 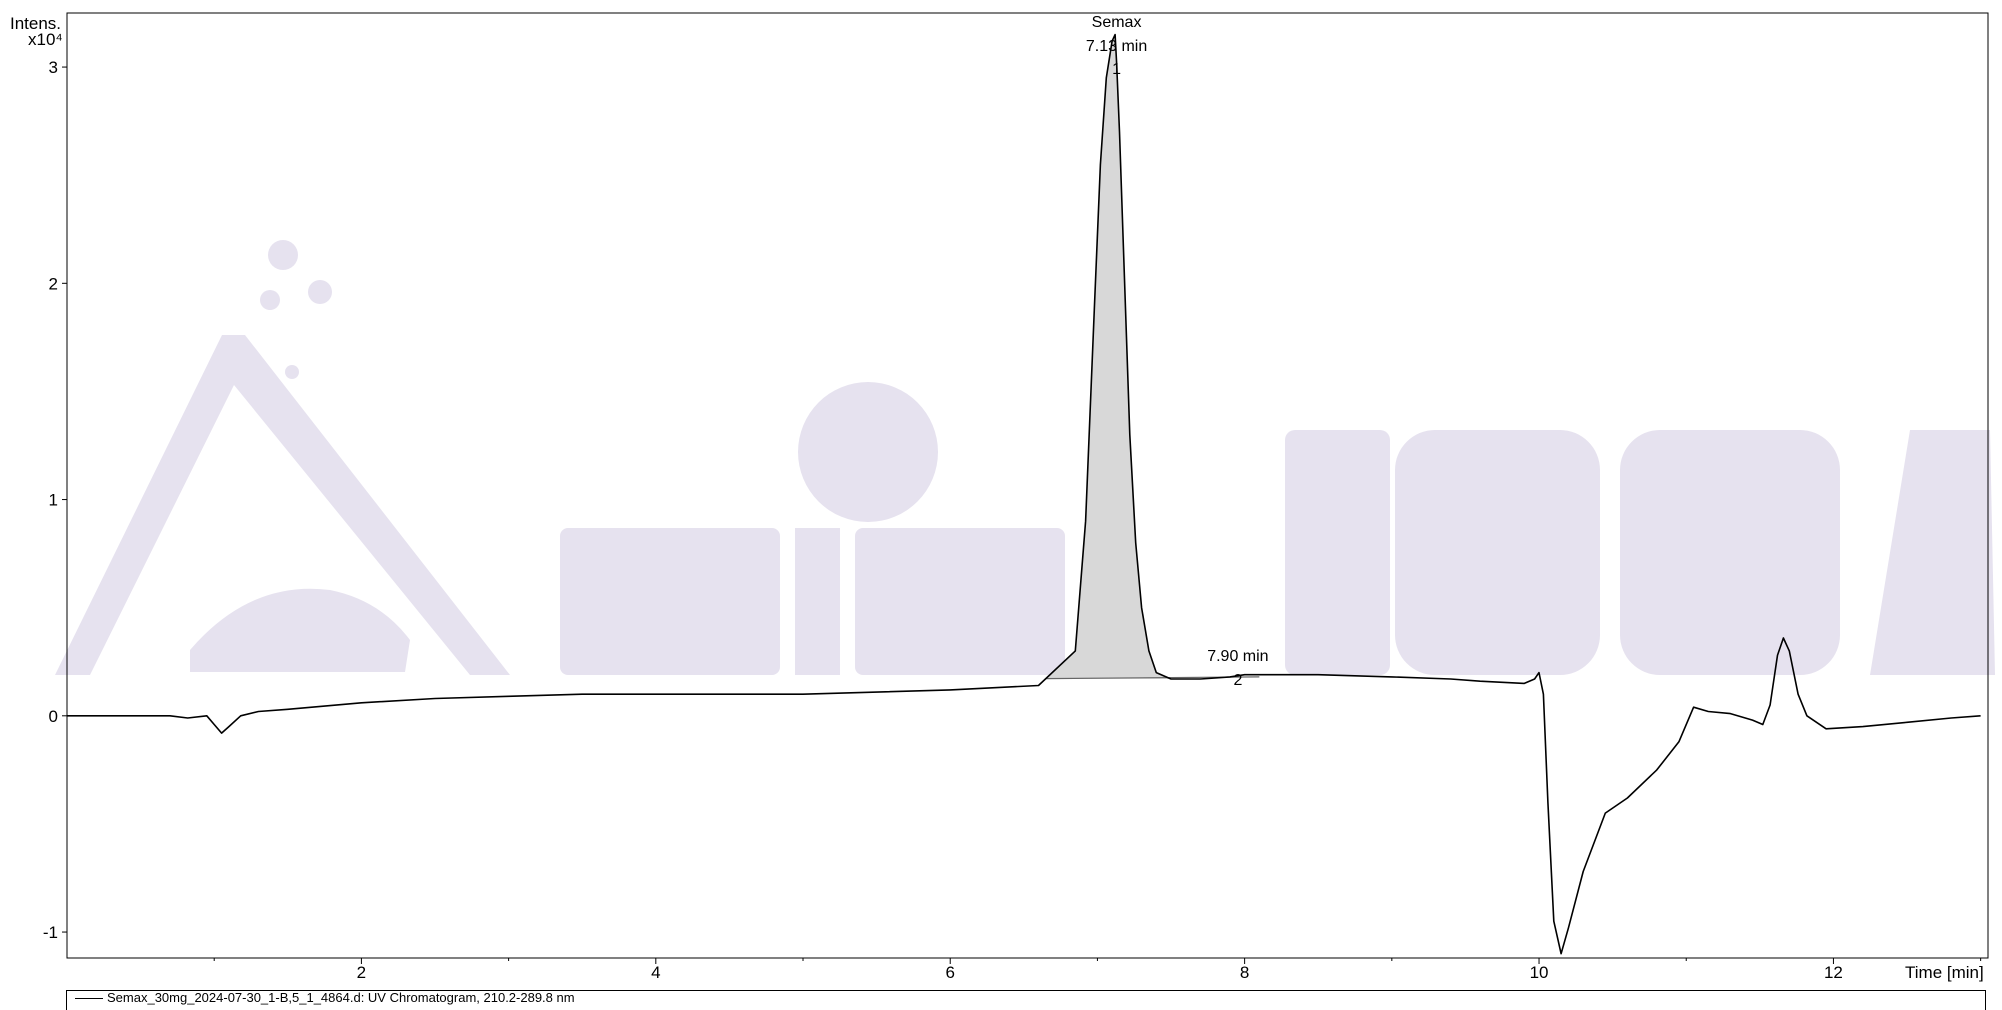 What do you see at coordinates (1237, 656) in the screenshot?
I see `peak-2-rt-label: 7.90 min` at bounding box center [1237, 656].